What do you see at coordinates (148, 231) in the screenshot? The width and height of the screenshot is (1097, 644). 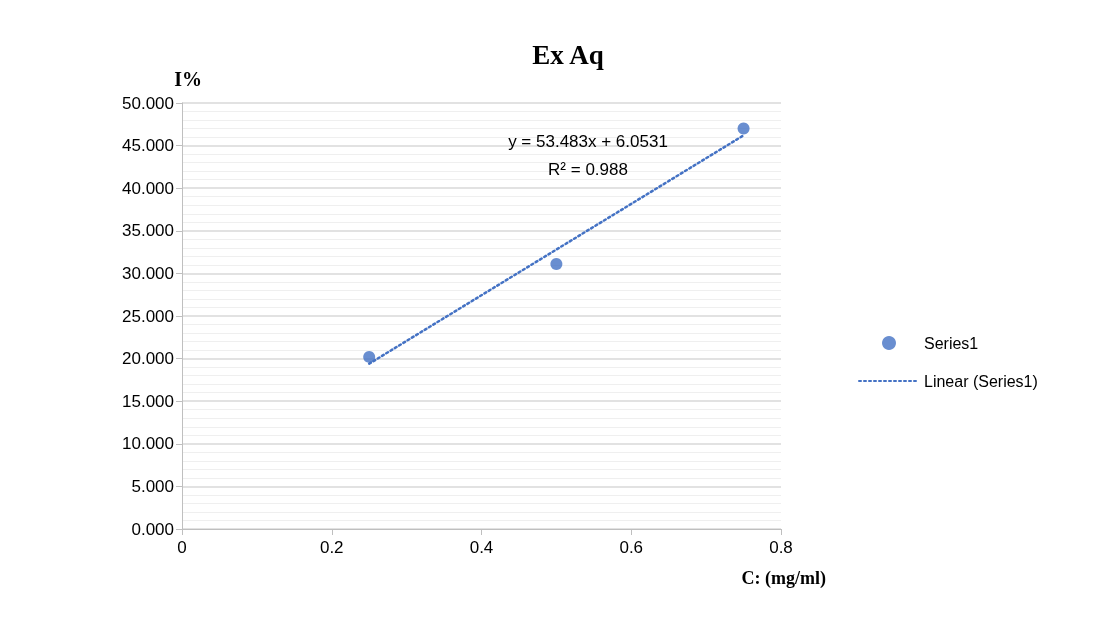 I see `y-tick-label: 35.000` at bounding box center [148, 231].